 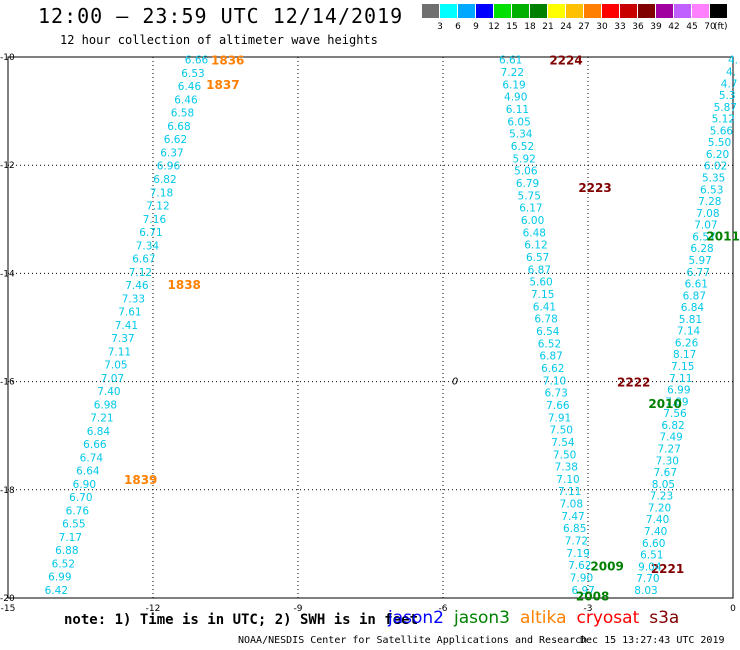 I want to click on time-label: 2008, so click(x=592, y=596).